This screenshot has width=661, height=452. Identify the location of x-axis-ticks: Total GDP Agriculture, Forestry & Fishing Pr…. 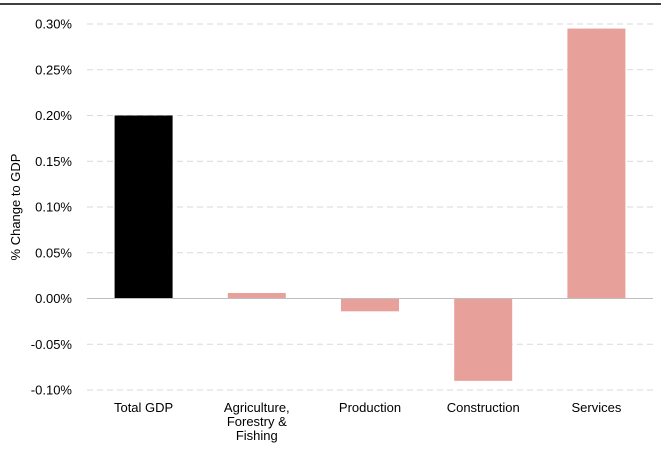
(368, 421).